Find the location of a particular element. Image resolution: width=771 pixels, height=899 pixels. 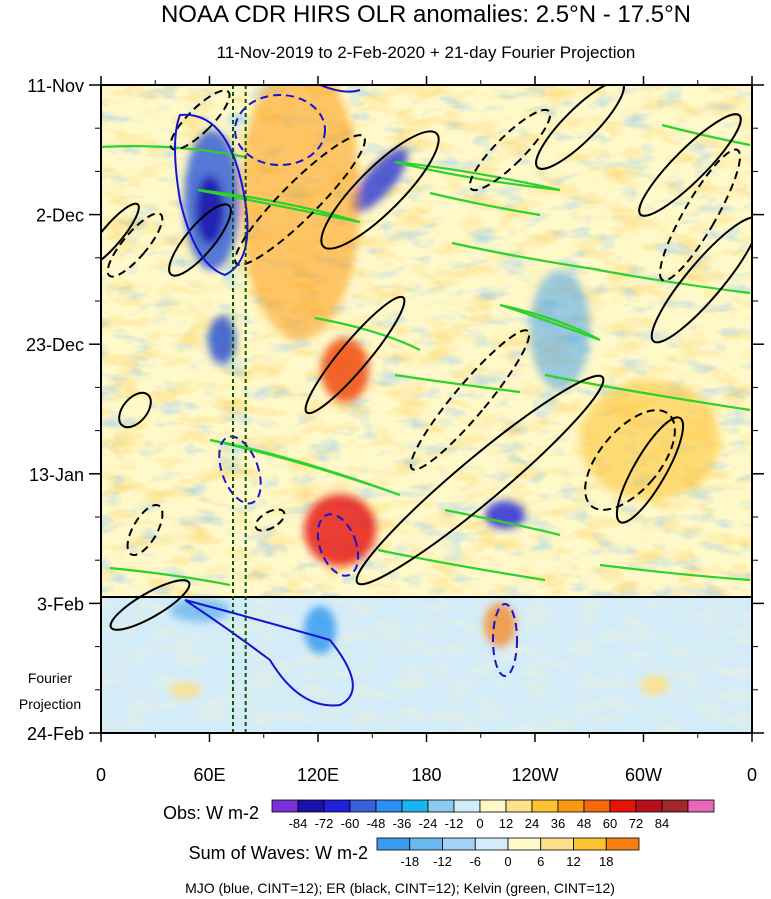

colorbar-tick-label: -48 is located at coordinates (376, 823).